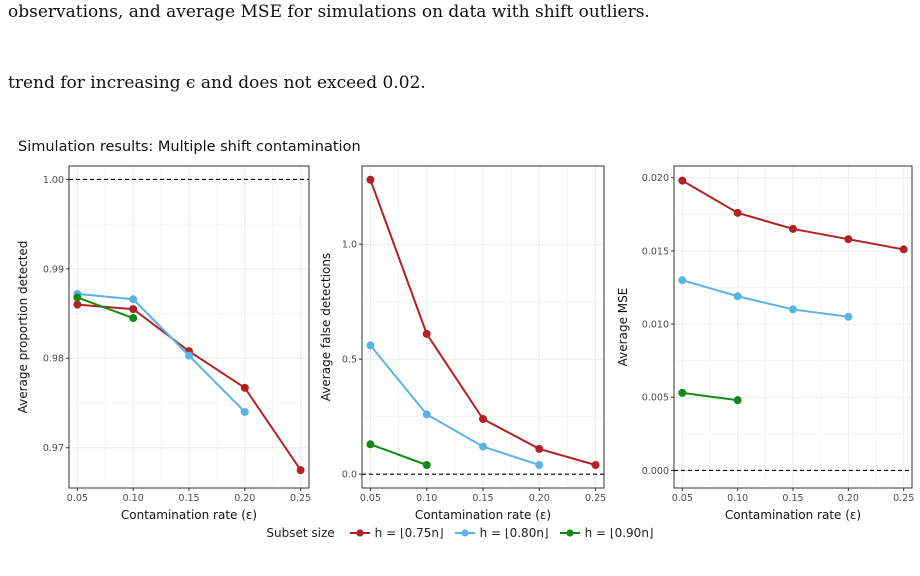  Describe the element at coordinates (409, 533) in the screenshot. I see `legend-label-h75: h = ⌊0.75n⌋` at that location.